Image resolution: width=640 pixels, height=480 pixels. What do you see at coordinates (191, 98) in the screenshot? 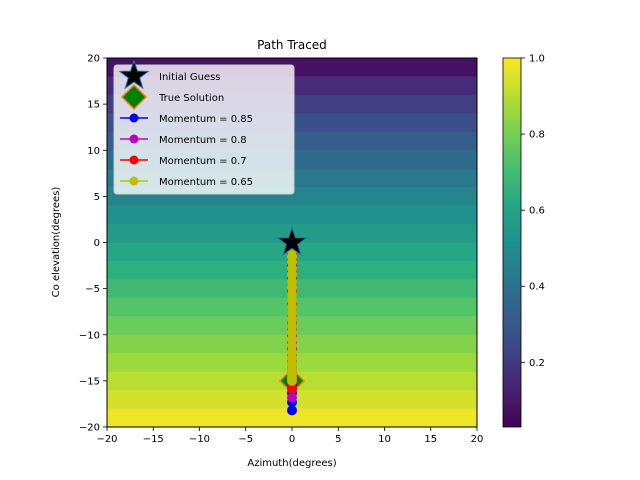
I see `legend-label: True Solution` at bounding box center [191, 98].